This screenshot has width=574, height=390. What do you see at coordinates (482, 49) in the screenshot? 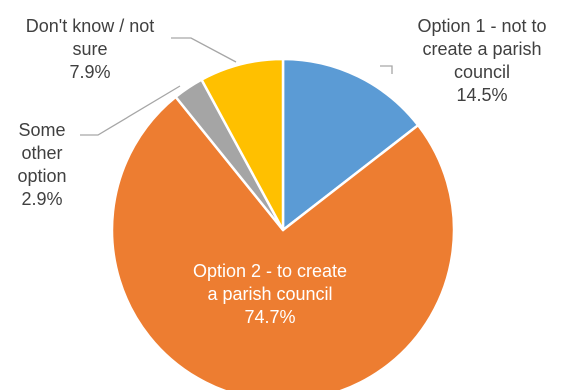
I see `data-label-option-1-line-2: create a parish` at bounding box center [482, 49].